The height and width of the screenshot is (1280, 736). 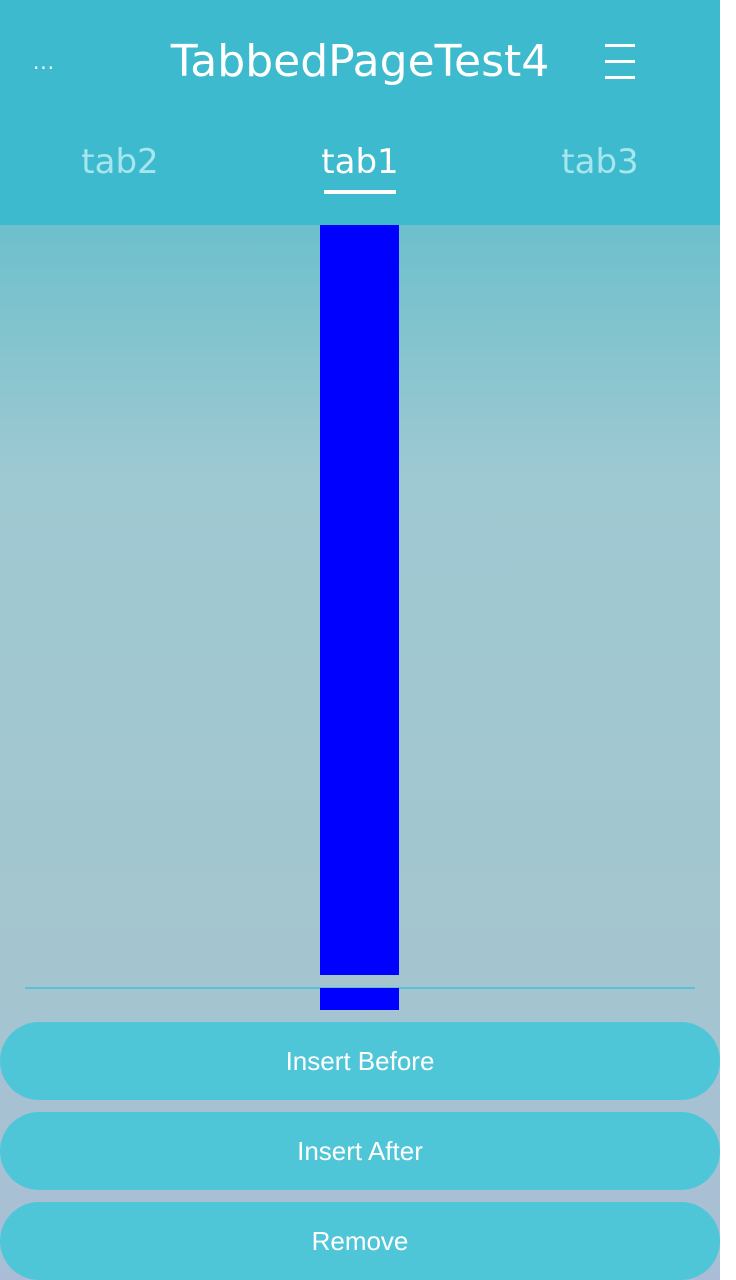 I want to click on remove-button: Remove, so click(x=360, y=1241).